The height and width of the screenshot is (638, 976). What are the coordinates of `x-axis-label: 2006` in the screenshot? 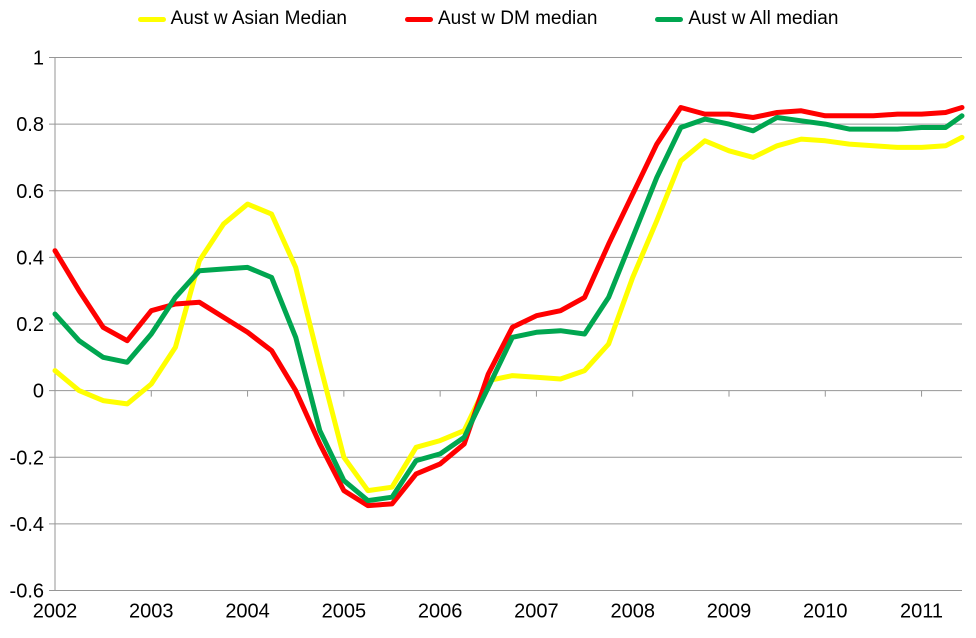 It's located at (440, 612).